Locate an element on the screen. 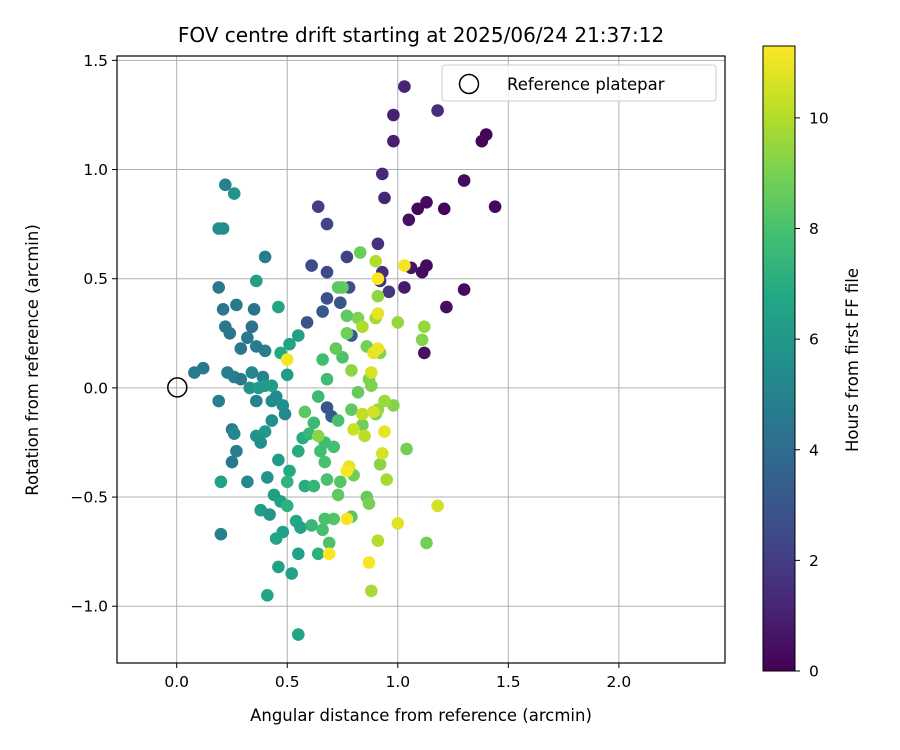 This screenshot has width=900, height=750. colorbar-tick-label: 4 is located at coordinates (814, 450).